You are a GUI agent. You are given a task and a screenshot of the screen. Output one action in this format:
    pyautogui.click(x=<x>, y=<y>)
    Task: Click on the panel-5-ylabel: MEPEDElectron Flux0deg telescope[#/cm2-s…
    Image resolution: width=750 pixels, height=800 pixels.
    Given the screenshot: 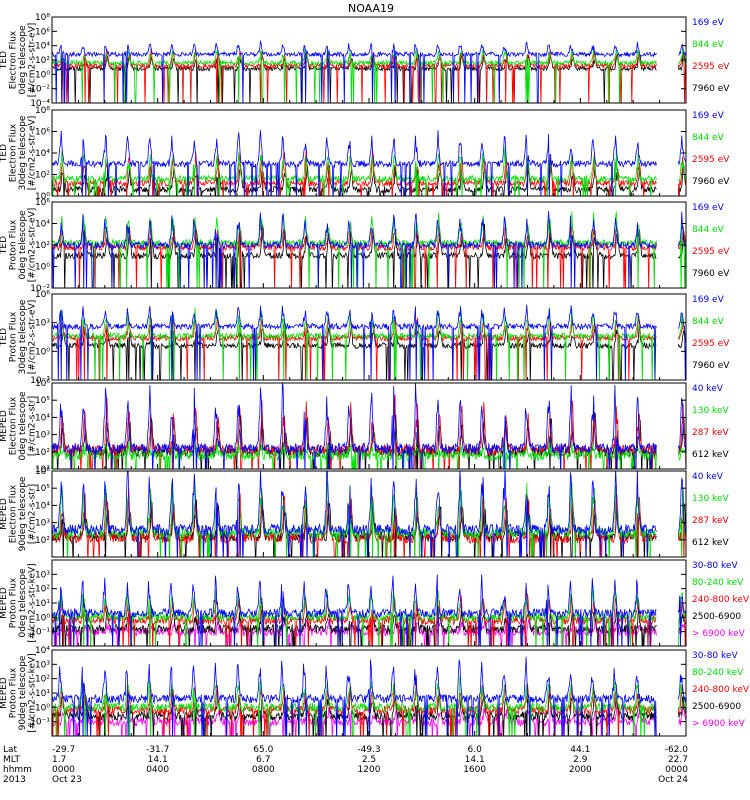 What is the action you would take?
    pyautogui.click(x=19, y=426)
    